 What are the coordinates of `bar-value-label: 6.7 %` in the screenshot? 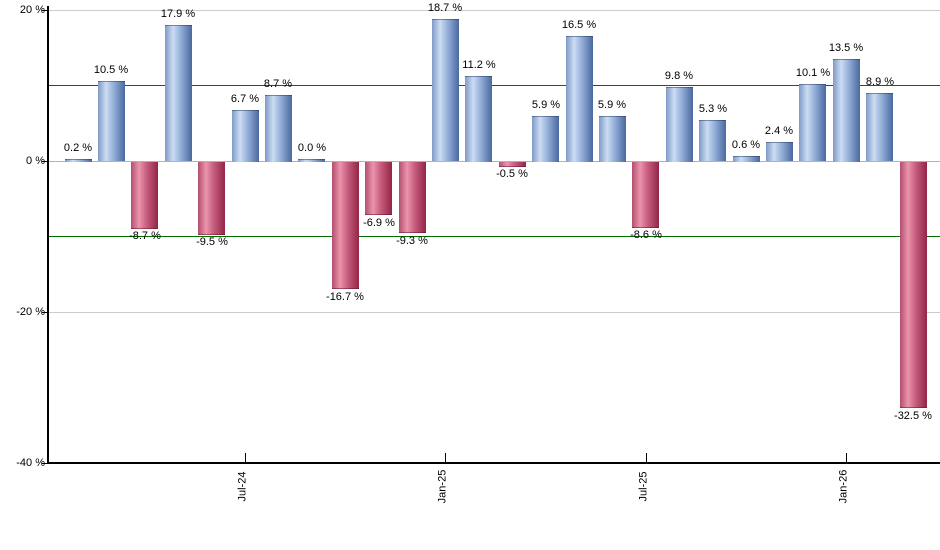 It's located at (245, 99).